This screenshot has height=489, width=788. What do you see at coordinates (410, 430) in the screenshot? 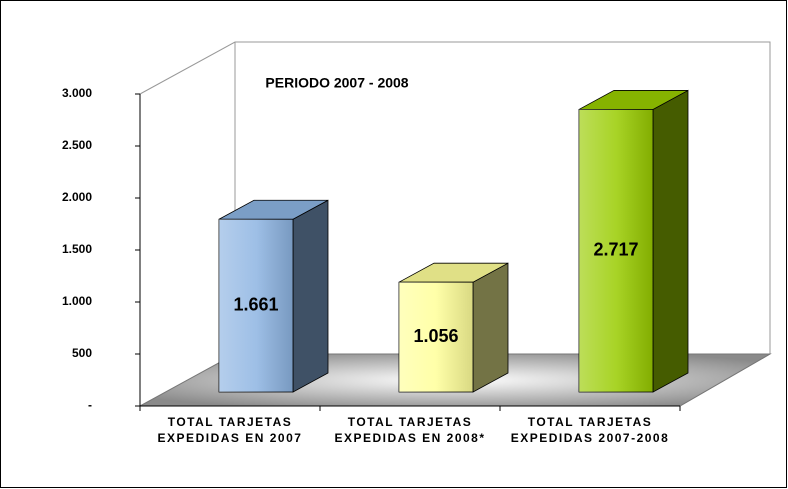
I see `x-tick-label: TOTAL TARJETAS EXPEDIDAS EN 2008*` at bounding box center [410, 430].